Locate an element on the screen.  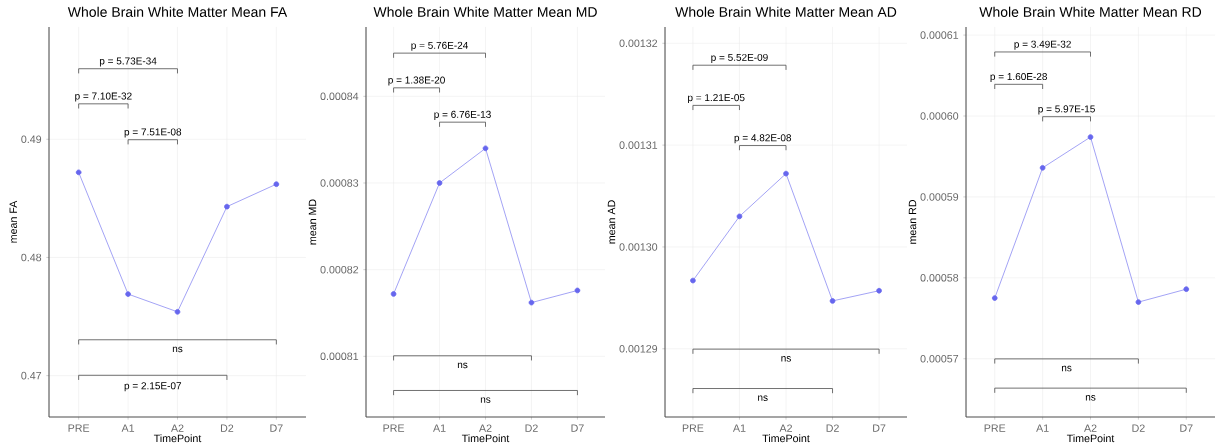
annotation: p = 5.52E-09 is located at coordinates (739, 58).